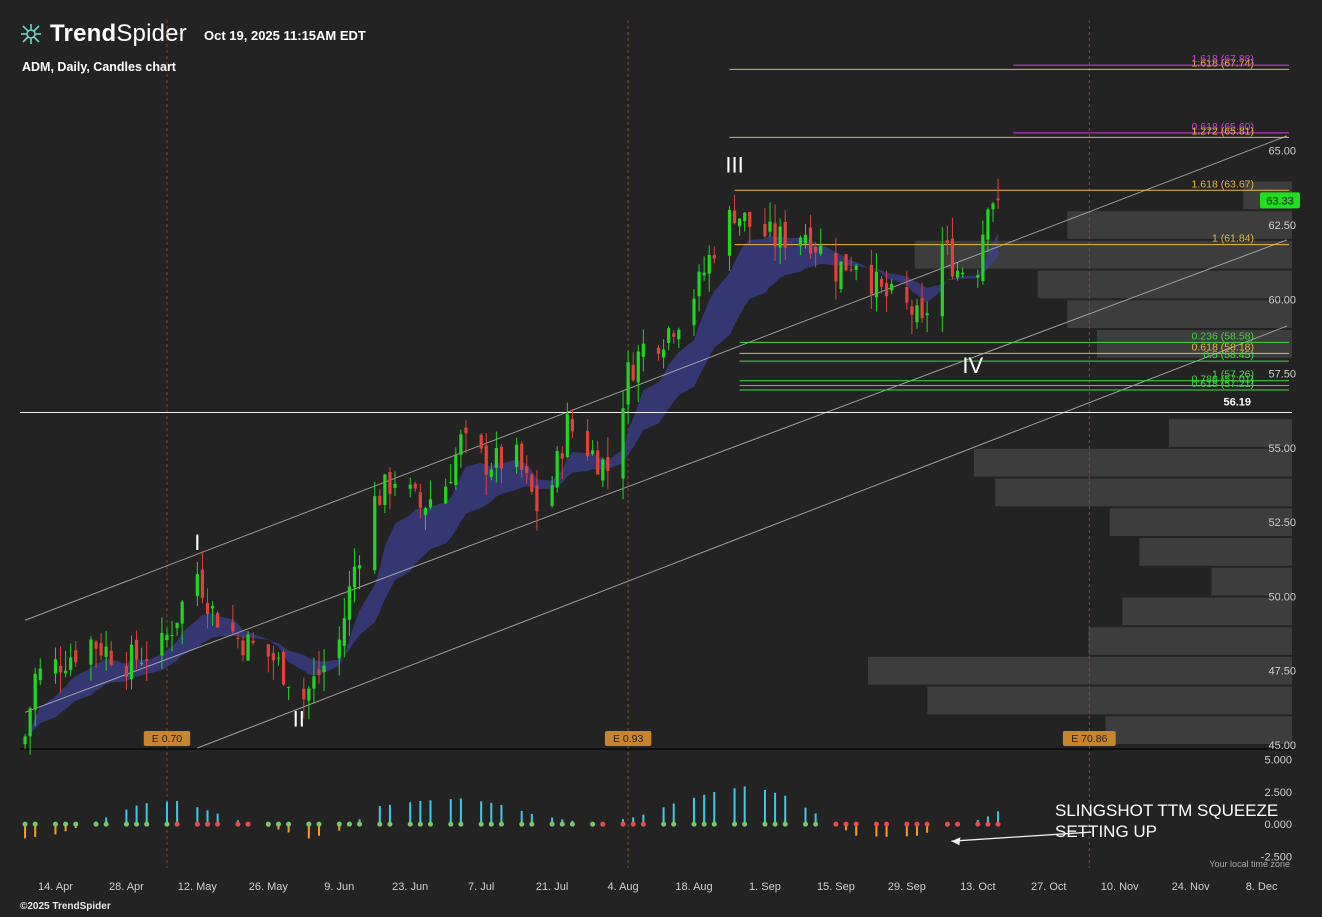 This screenshot has height=917, width=1322. What do you see at coordinates (1282, 746) in the screenshot?
I see `y-tick-label: 45.00` at bounding box center [1282, 746].